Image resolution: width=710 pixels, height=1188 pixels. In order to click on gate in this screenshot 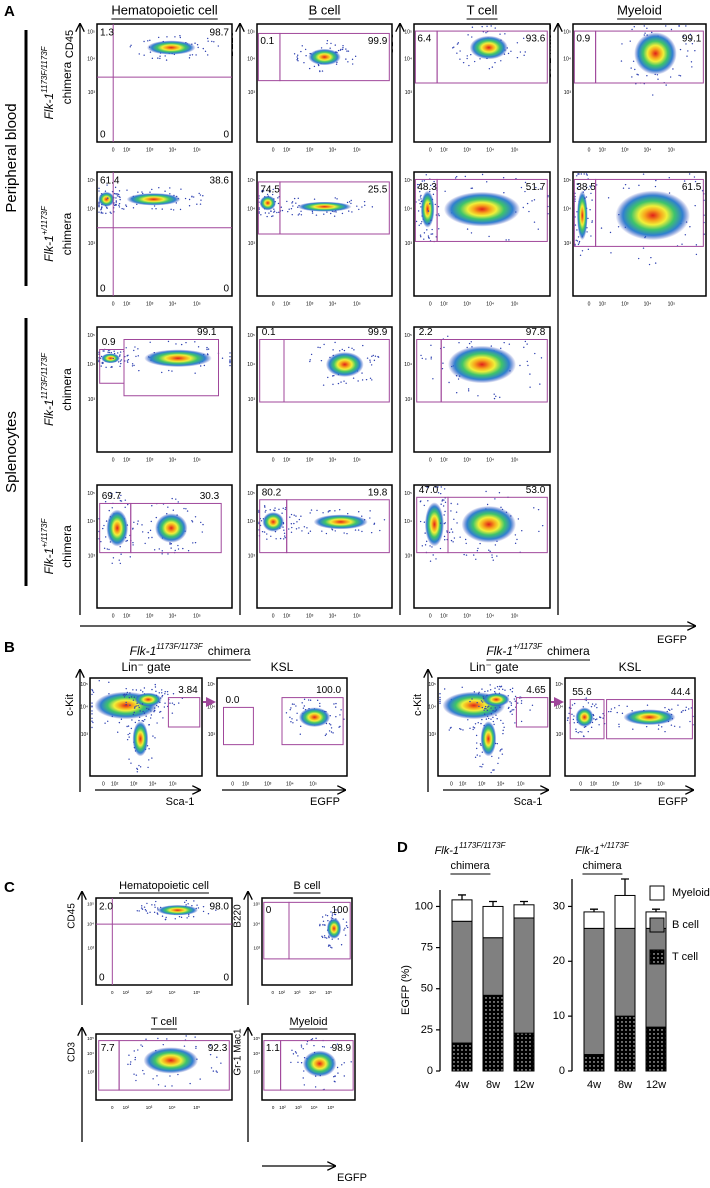, I will do `click(492, 57)`.